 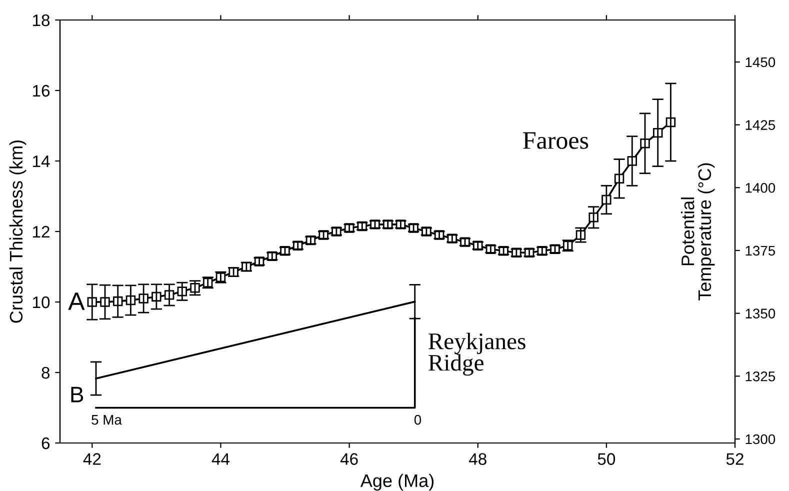 I want to click on annotation: 5 Ma, so click(x=107, y=420).